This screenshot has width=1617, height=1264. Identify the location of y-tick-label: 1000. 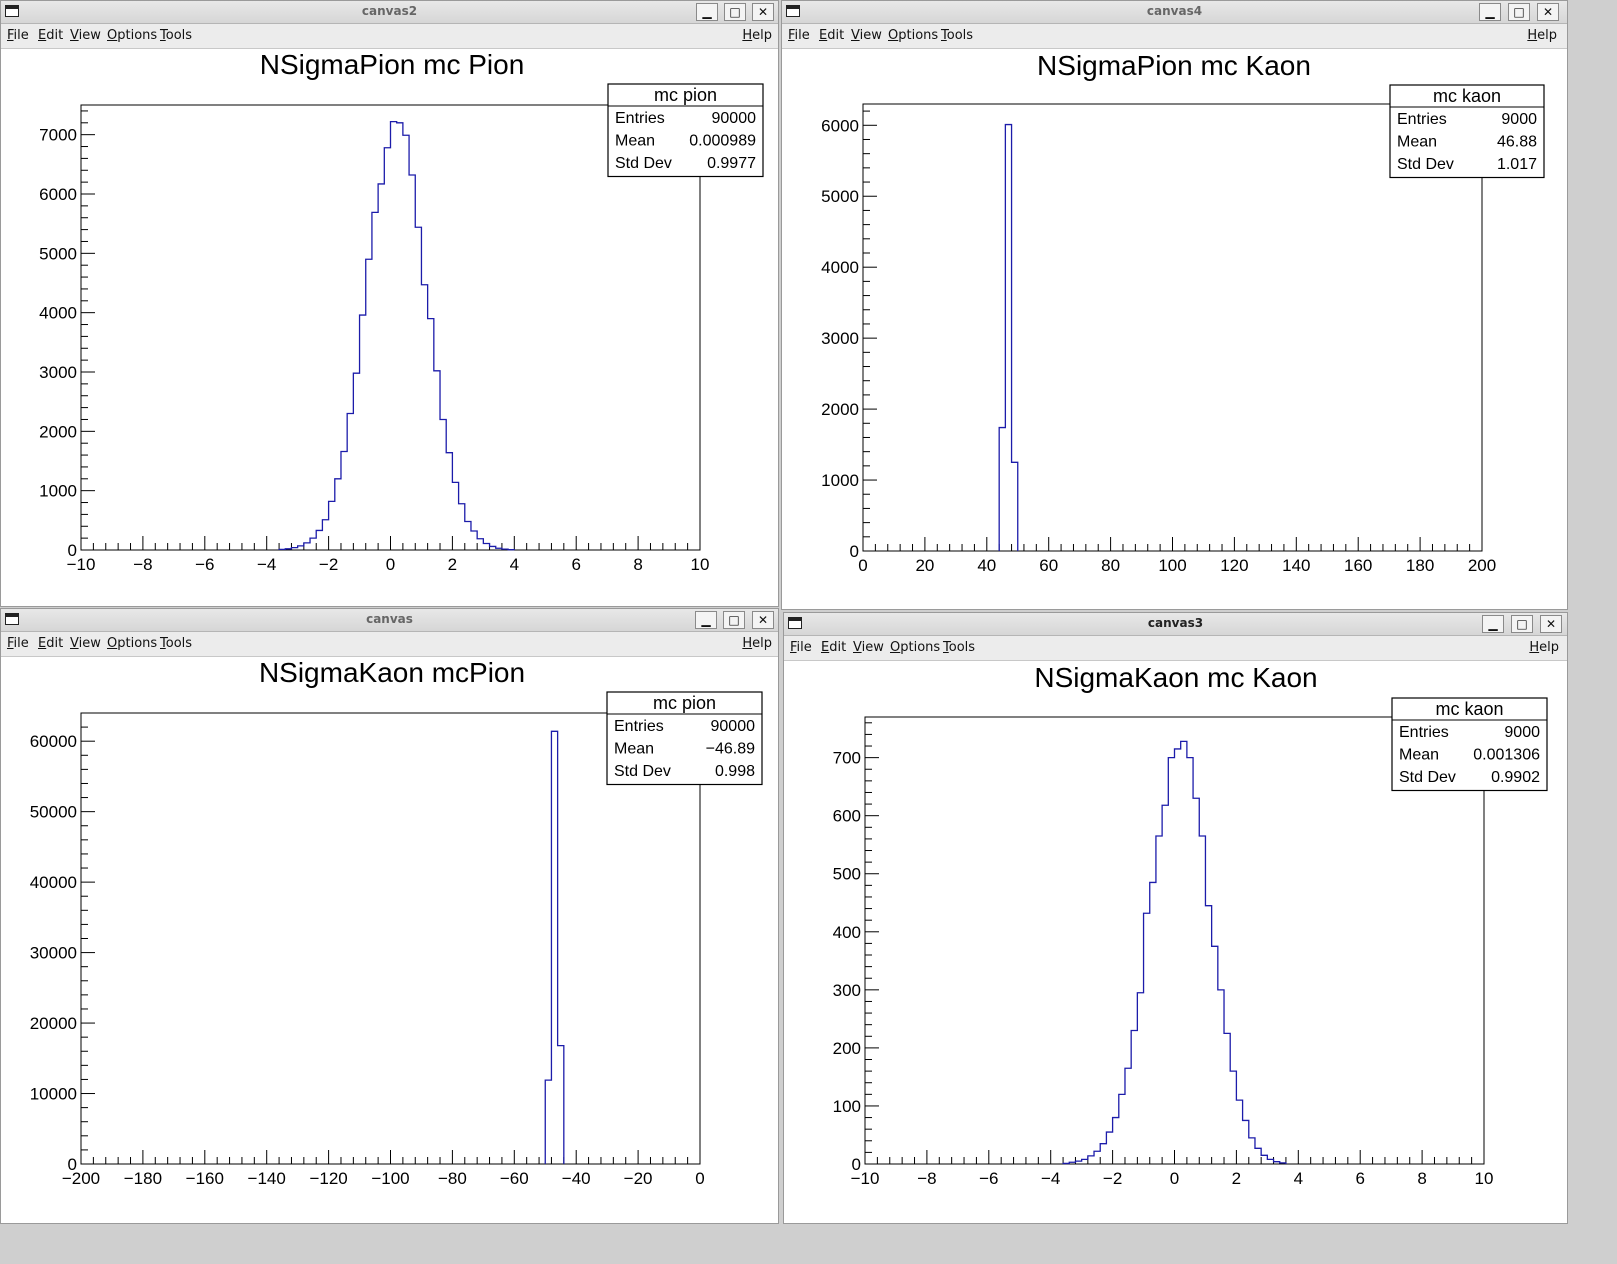
(840, 480).